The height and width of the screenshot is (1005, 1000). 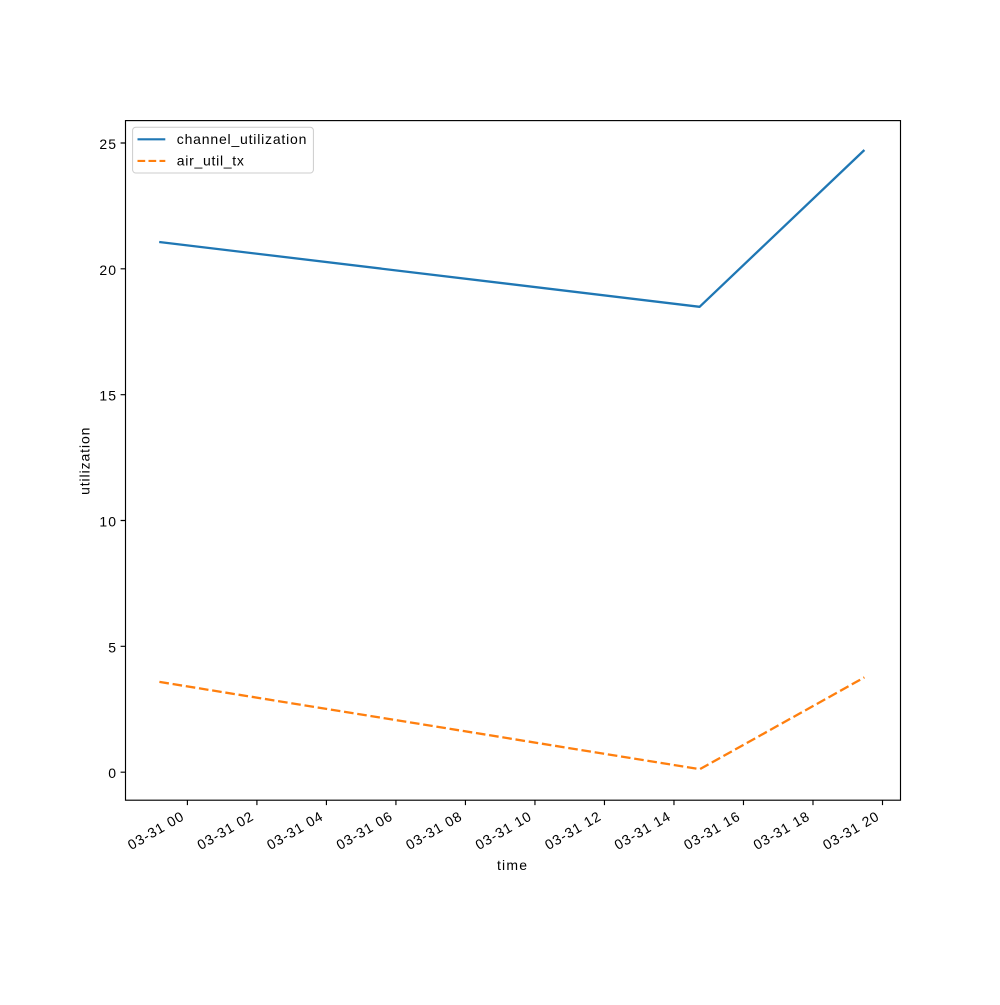 What do you see at coordinates (512, 865) in the screenshot?
I see `svg-text: time` at bounding box center [512, 865].